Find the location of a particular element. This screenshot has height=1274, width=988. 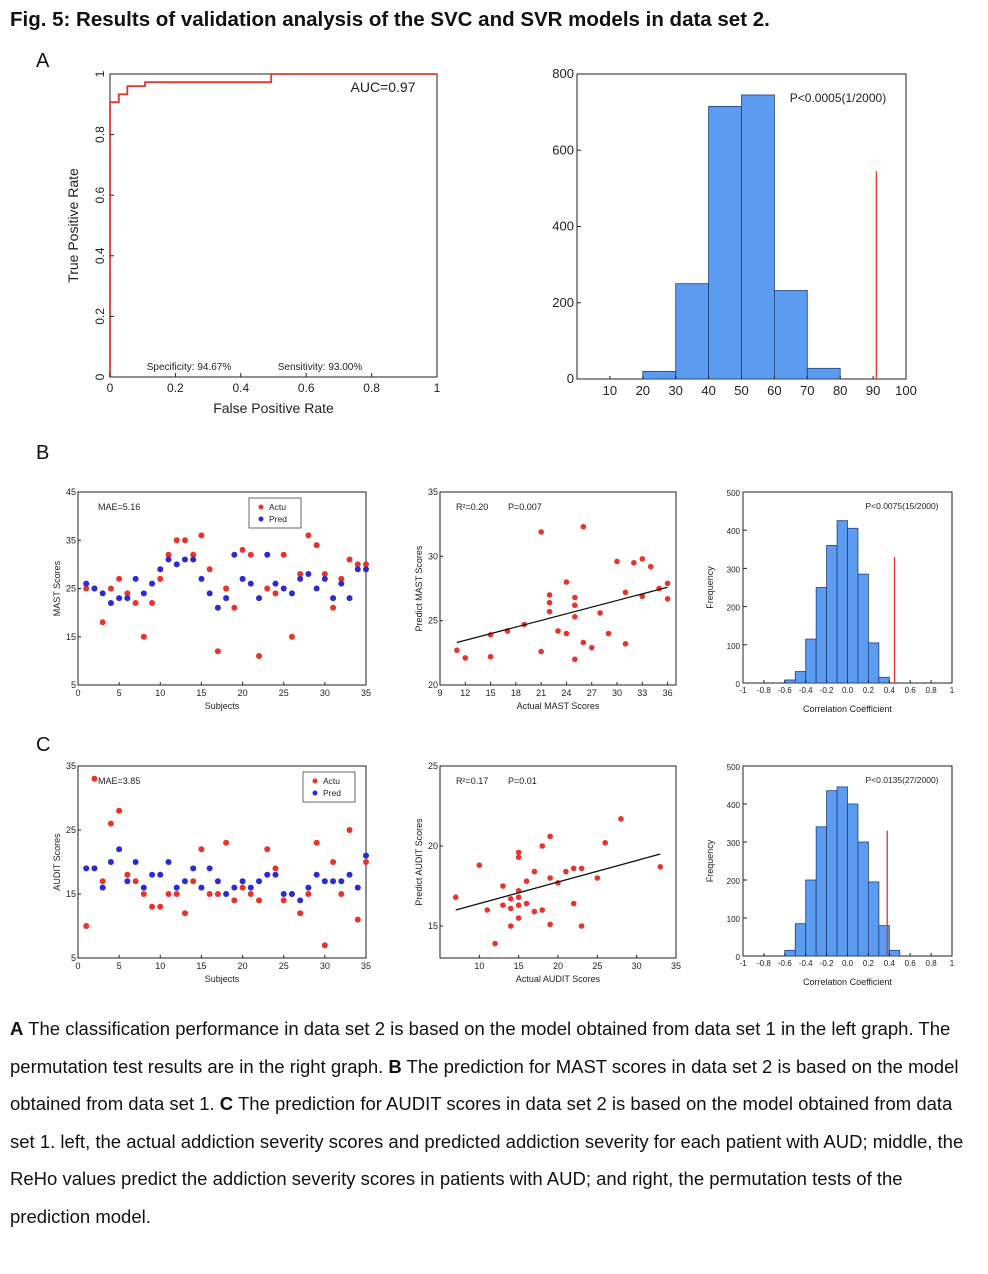

mast_reg-xtick-label: 30 is located at coordinates (617, 693).